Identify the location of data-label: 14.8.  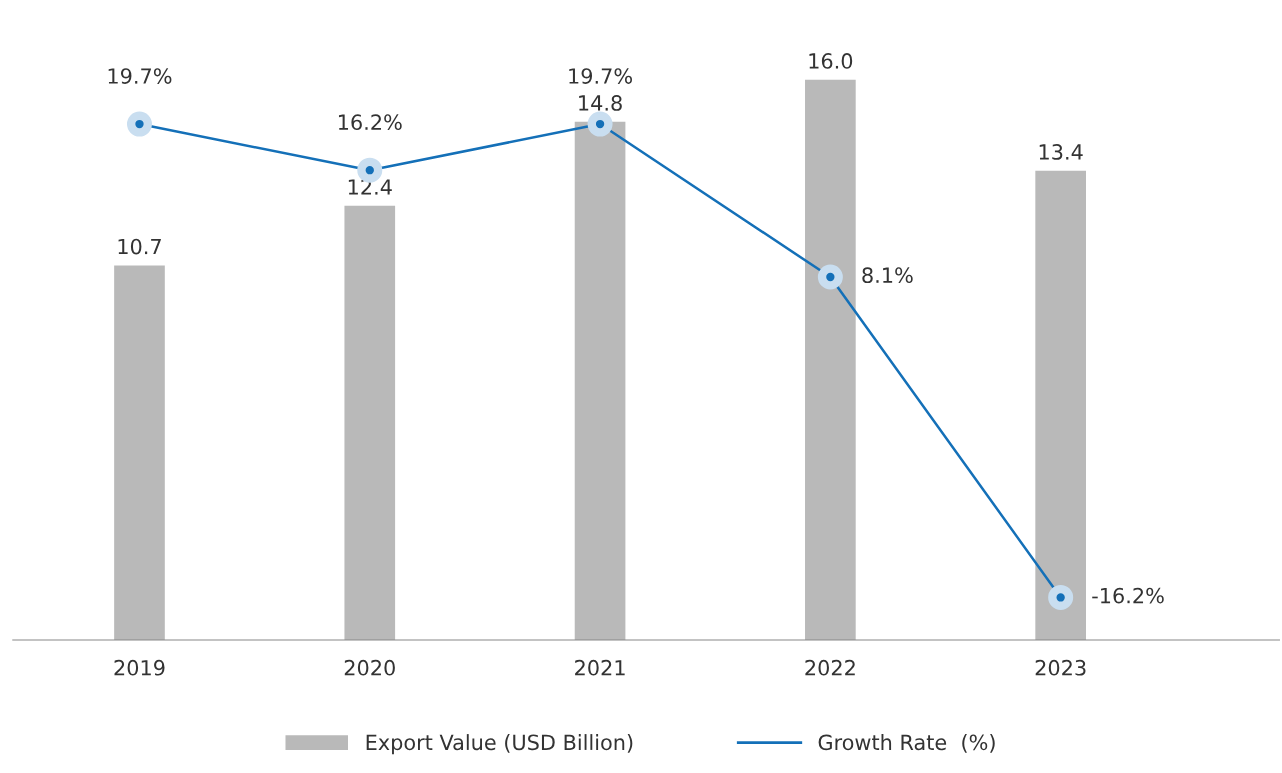
(600, 103).